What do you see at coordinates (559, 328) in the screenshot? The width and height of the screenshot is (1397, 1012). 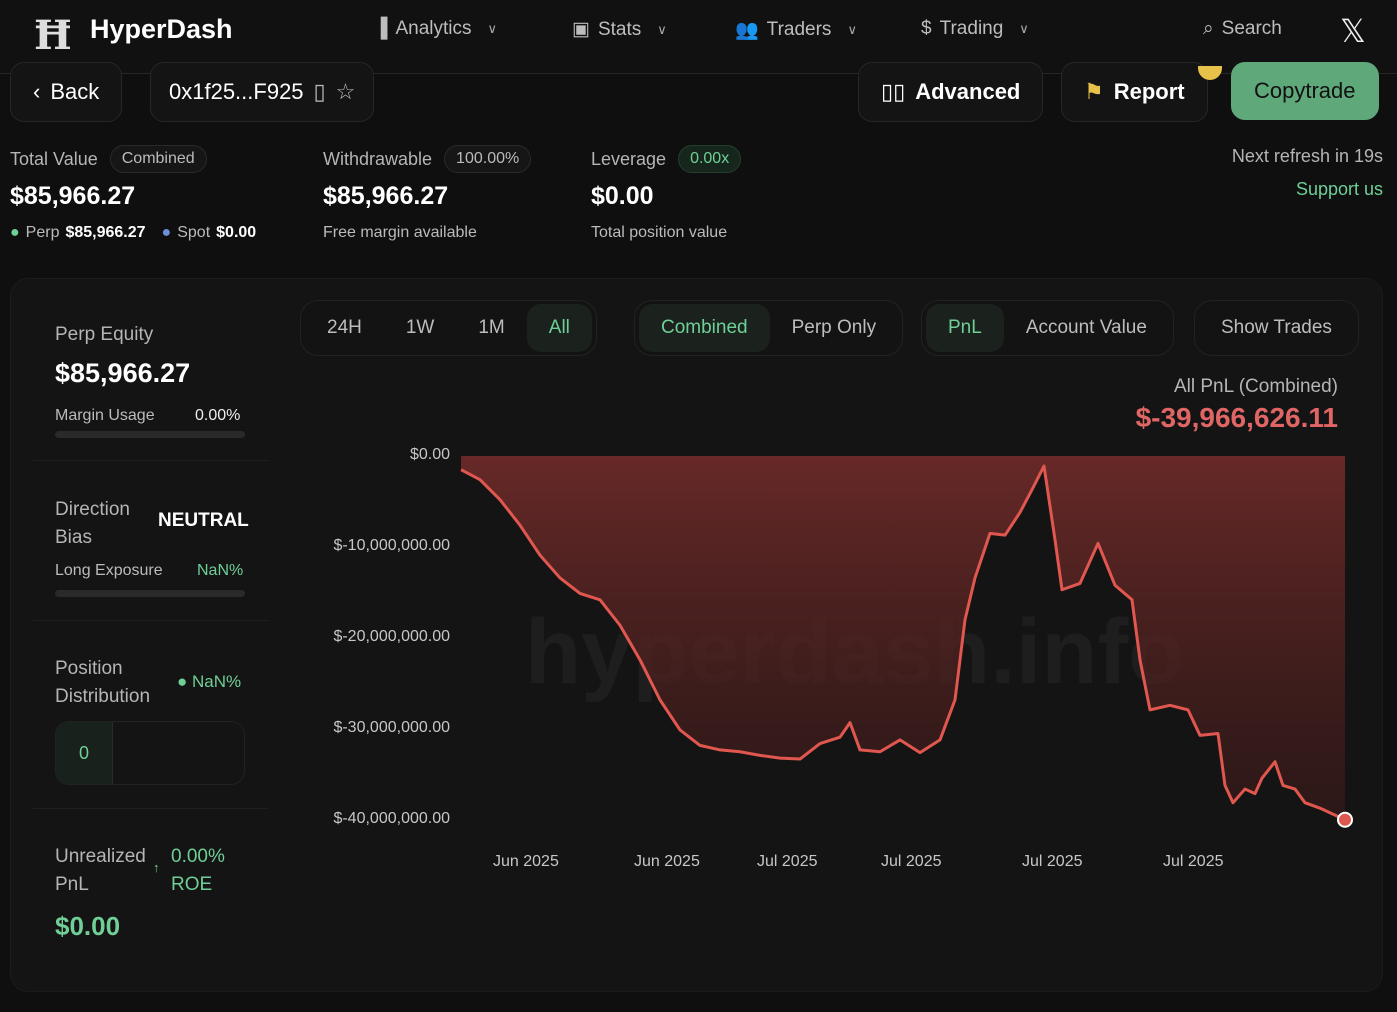 I see `tab-all: All` at bounding box center [559, 328].